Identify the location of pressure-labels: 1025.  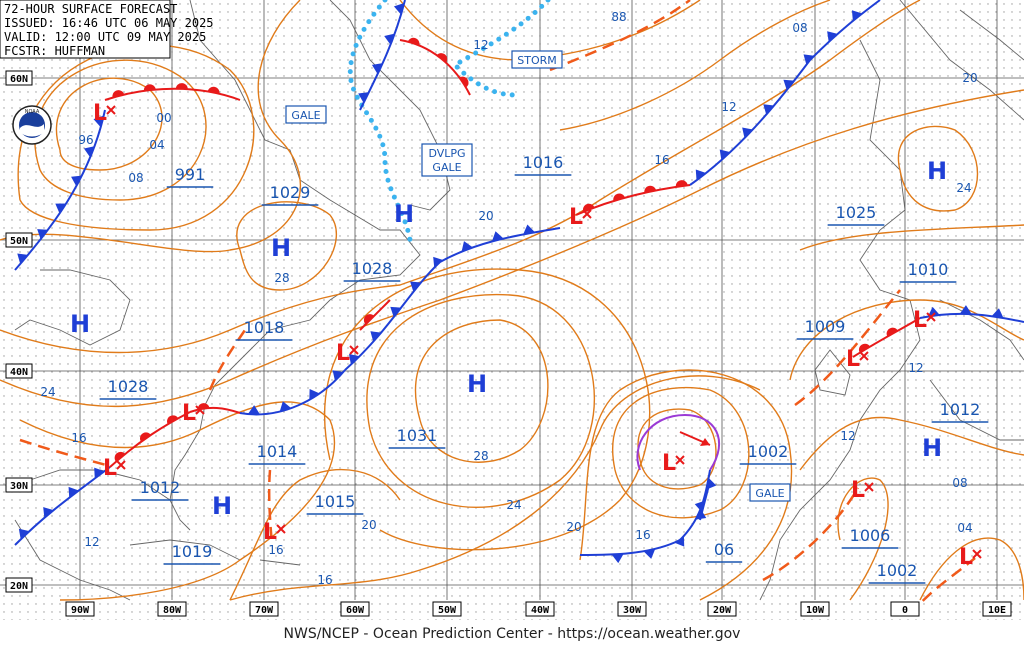
(856, 212).